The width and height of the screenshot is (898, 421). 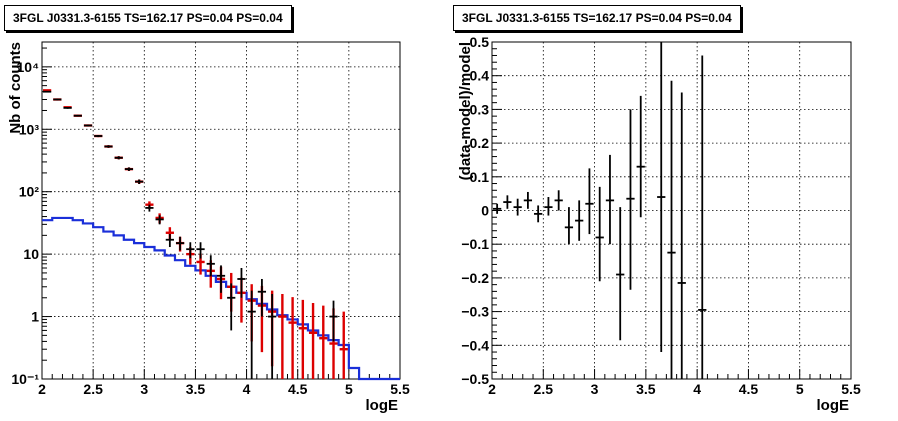 What do you see at coordinates (144, 389) in the screenshot?
I see `left-x-tick-label-2: 3` at bounding box center [144, 389].